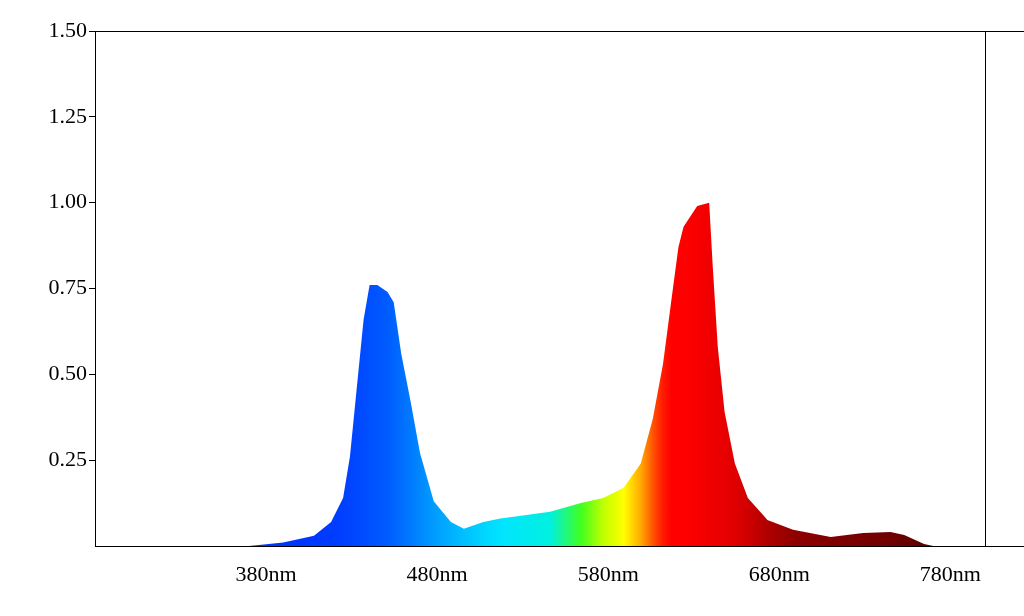 The height and width of the screenshot is (616, 1024). I want to click on y-tick-label: 1.25, so click(67, 115).